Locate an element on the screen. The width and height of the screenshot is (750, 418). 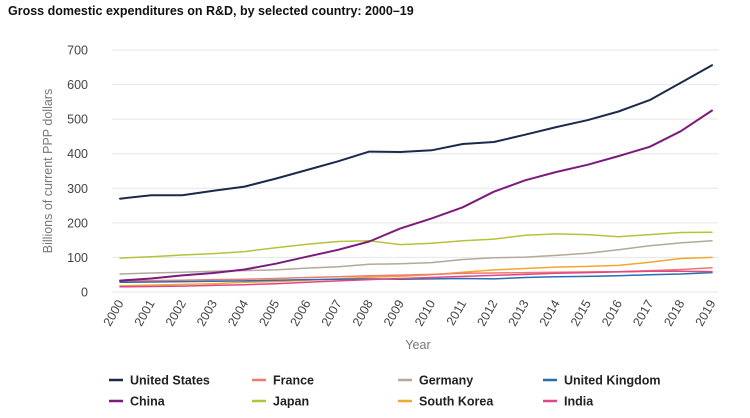
legend-label: France is located at coordinates (293, 381).